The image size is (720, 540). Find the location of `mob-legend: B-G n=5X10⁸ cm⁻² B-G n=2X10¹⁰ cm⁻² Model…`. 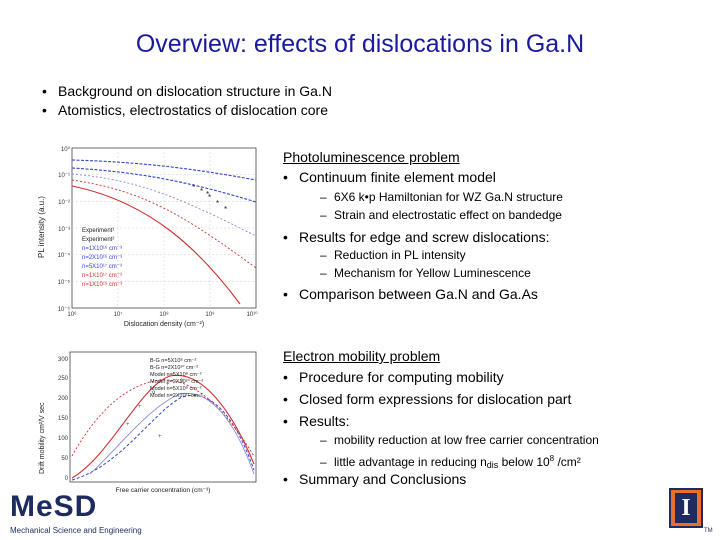

mob-legend: B-G n=5X10⁸ cm⁻² B-G n=2X10¹⁰ cm⁻² Model… is located at coordinates (176, 378).